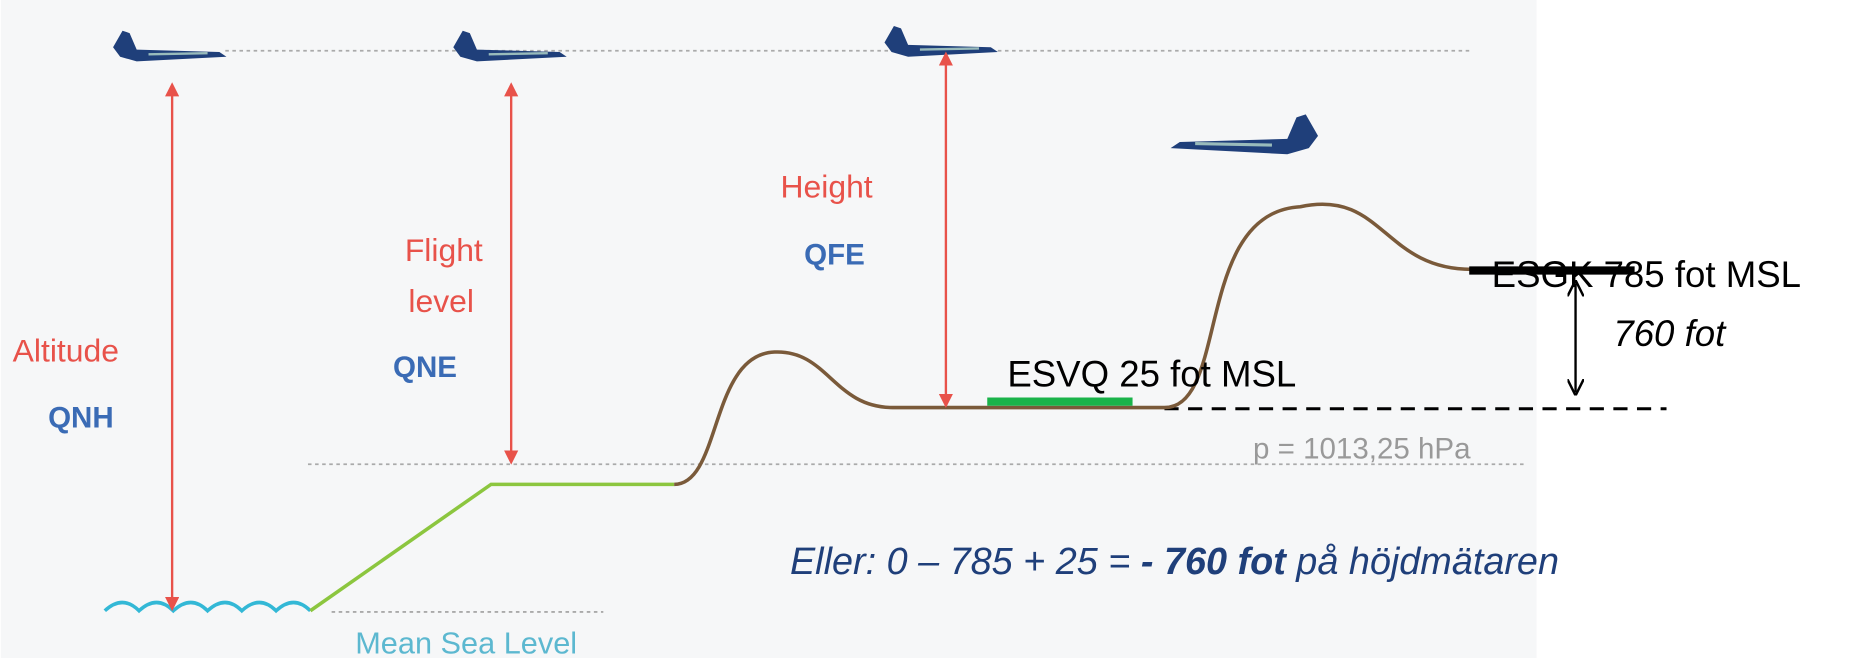  I want to click on label: Altitude, so click(66, 350).